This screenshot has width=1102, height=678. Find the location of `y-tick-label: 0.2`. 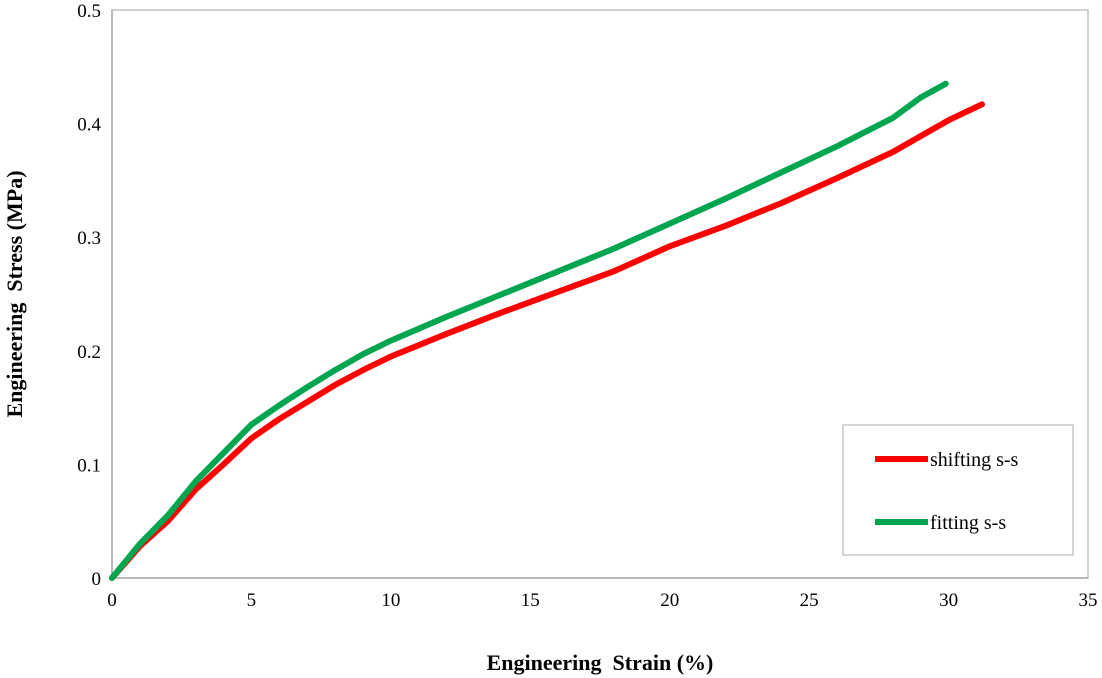

y-tick-label: 0.2 is located at coordinates (89, 352).